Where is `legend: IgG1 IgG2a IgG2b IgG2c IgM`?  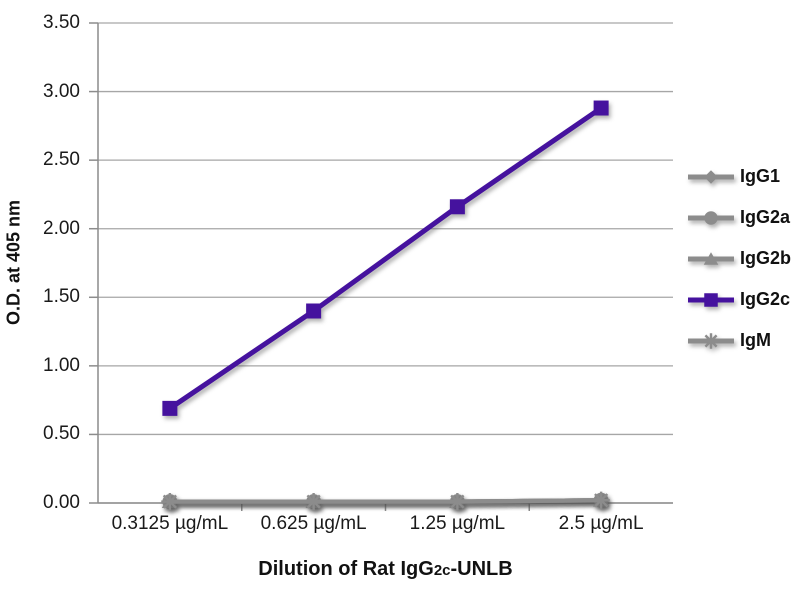 legend: IgG1 IgG2a IgG2b IgG2c IgM is located at coordinates (738, 258).